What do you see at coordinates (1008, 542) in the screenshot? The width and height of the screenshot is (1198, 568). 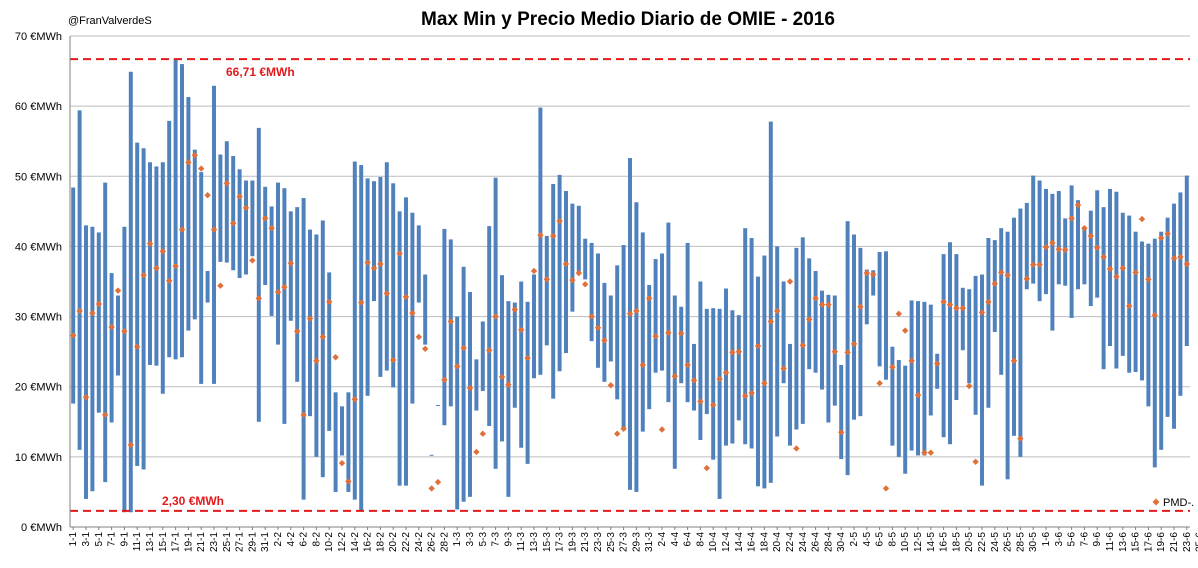 I see `x-tick-label: 26-5` at bounding box center [1008, 542].